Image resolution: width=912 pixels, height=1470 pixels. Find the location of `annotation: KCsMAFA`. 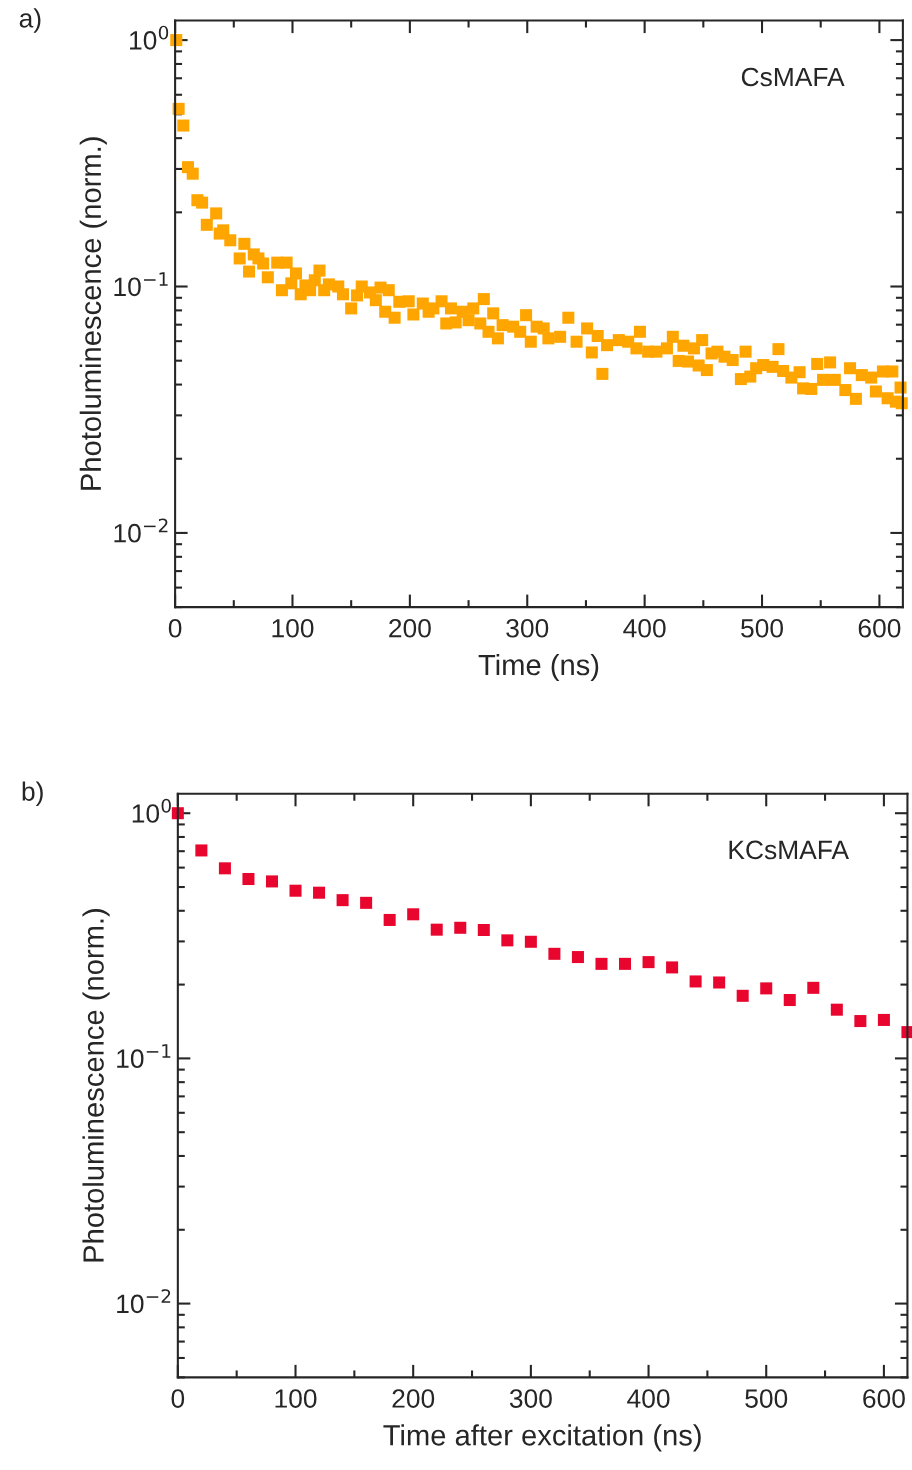

annotation: KCsMAFA is located at coordinates (789, 850).